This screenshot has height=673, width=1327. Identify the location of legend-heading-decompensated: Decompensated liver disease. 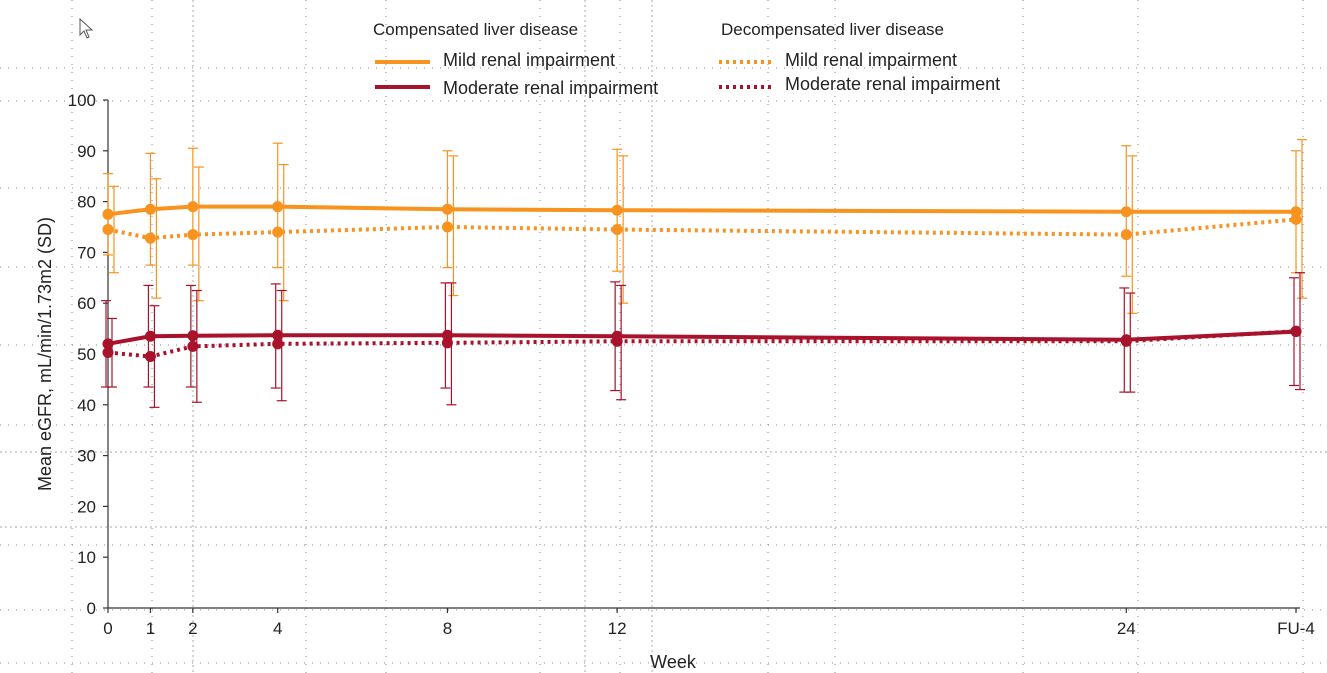
(832, 29).